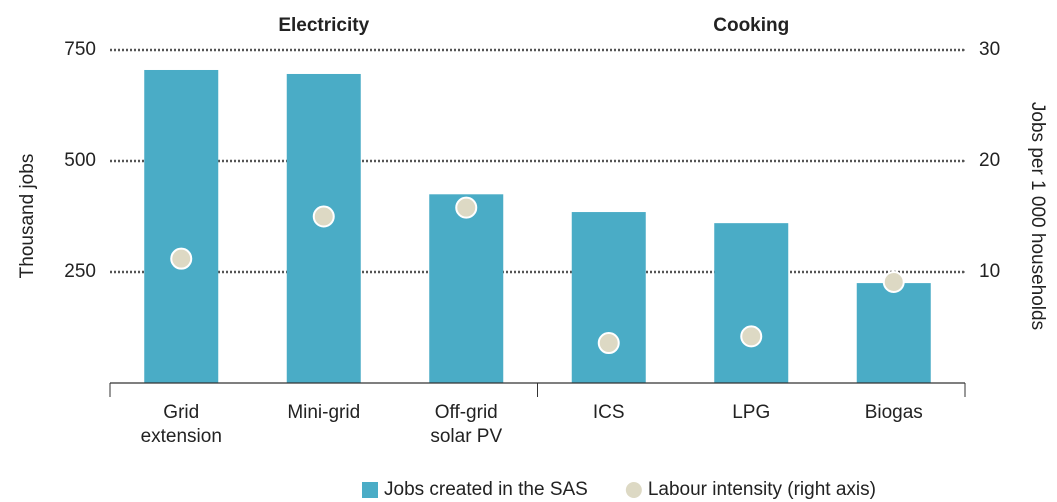 This screenshot has width=1057, height=502. What do you see at coordinates (609, 412) in the screenshot?
I see `x-tick-label: ICS` at bounding box center [609, 412].